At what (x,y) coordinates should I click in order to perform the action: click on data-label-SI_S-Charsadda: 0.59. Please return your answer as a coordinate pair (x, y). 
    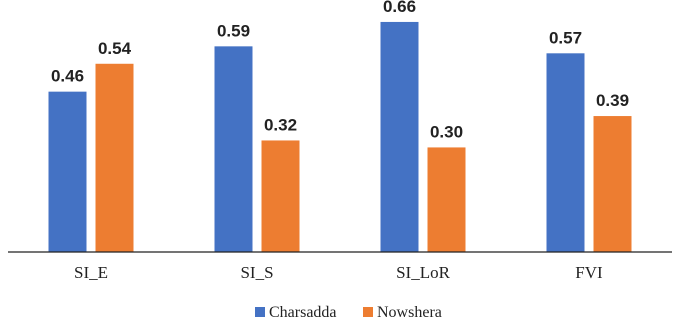
    Looking at the image, I should click on (233, 30).